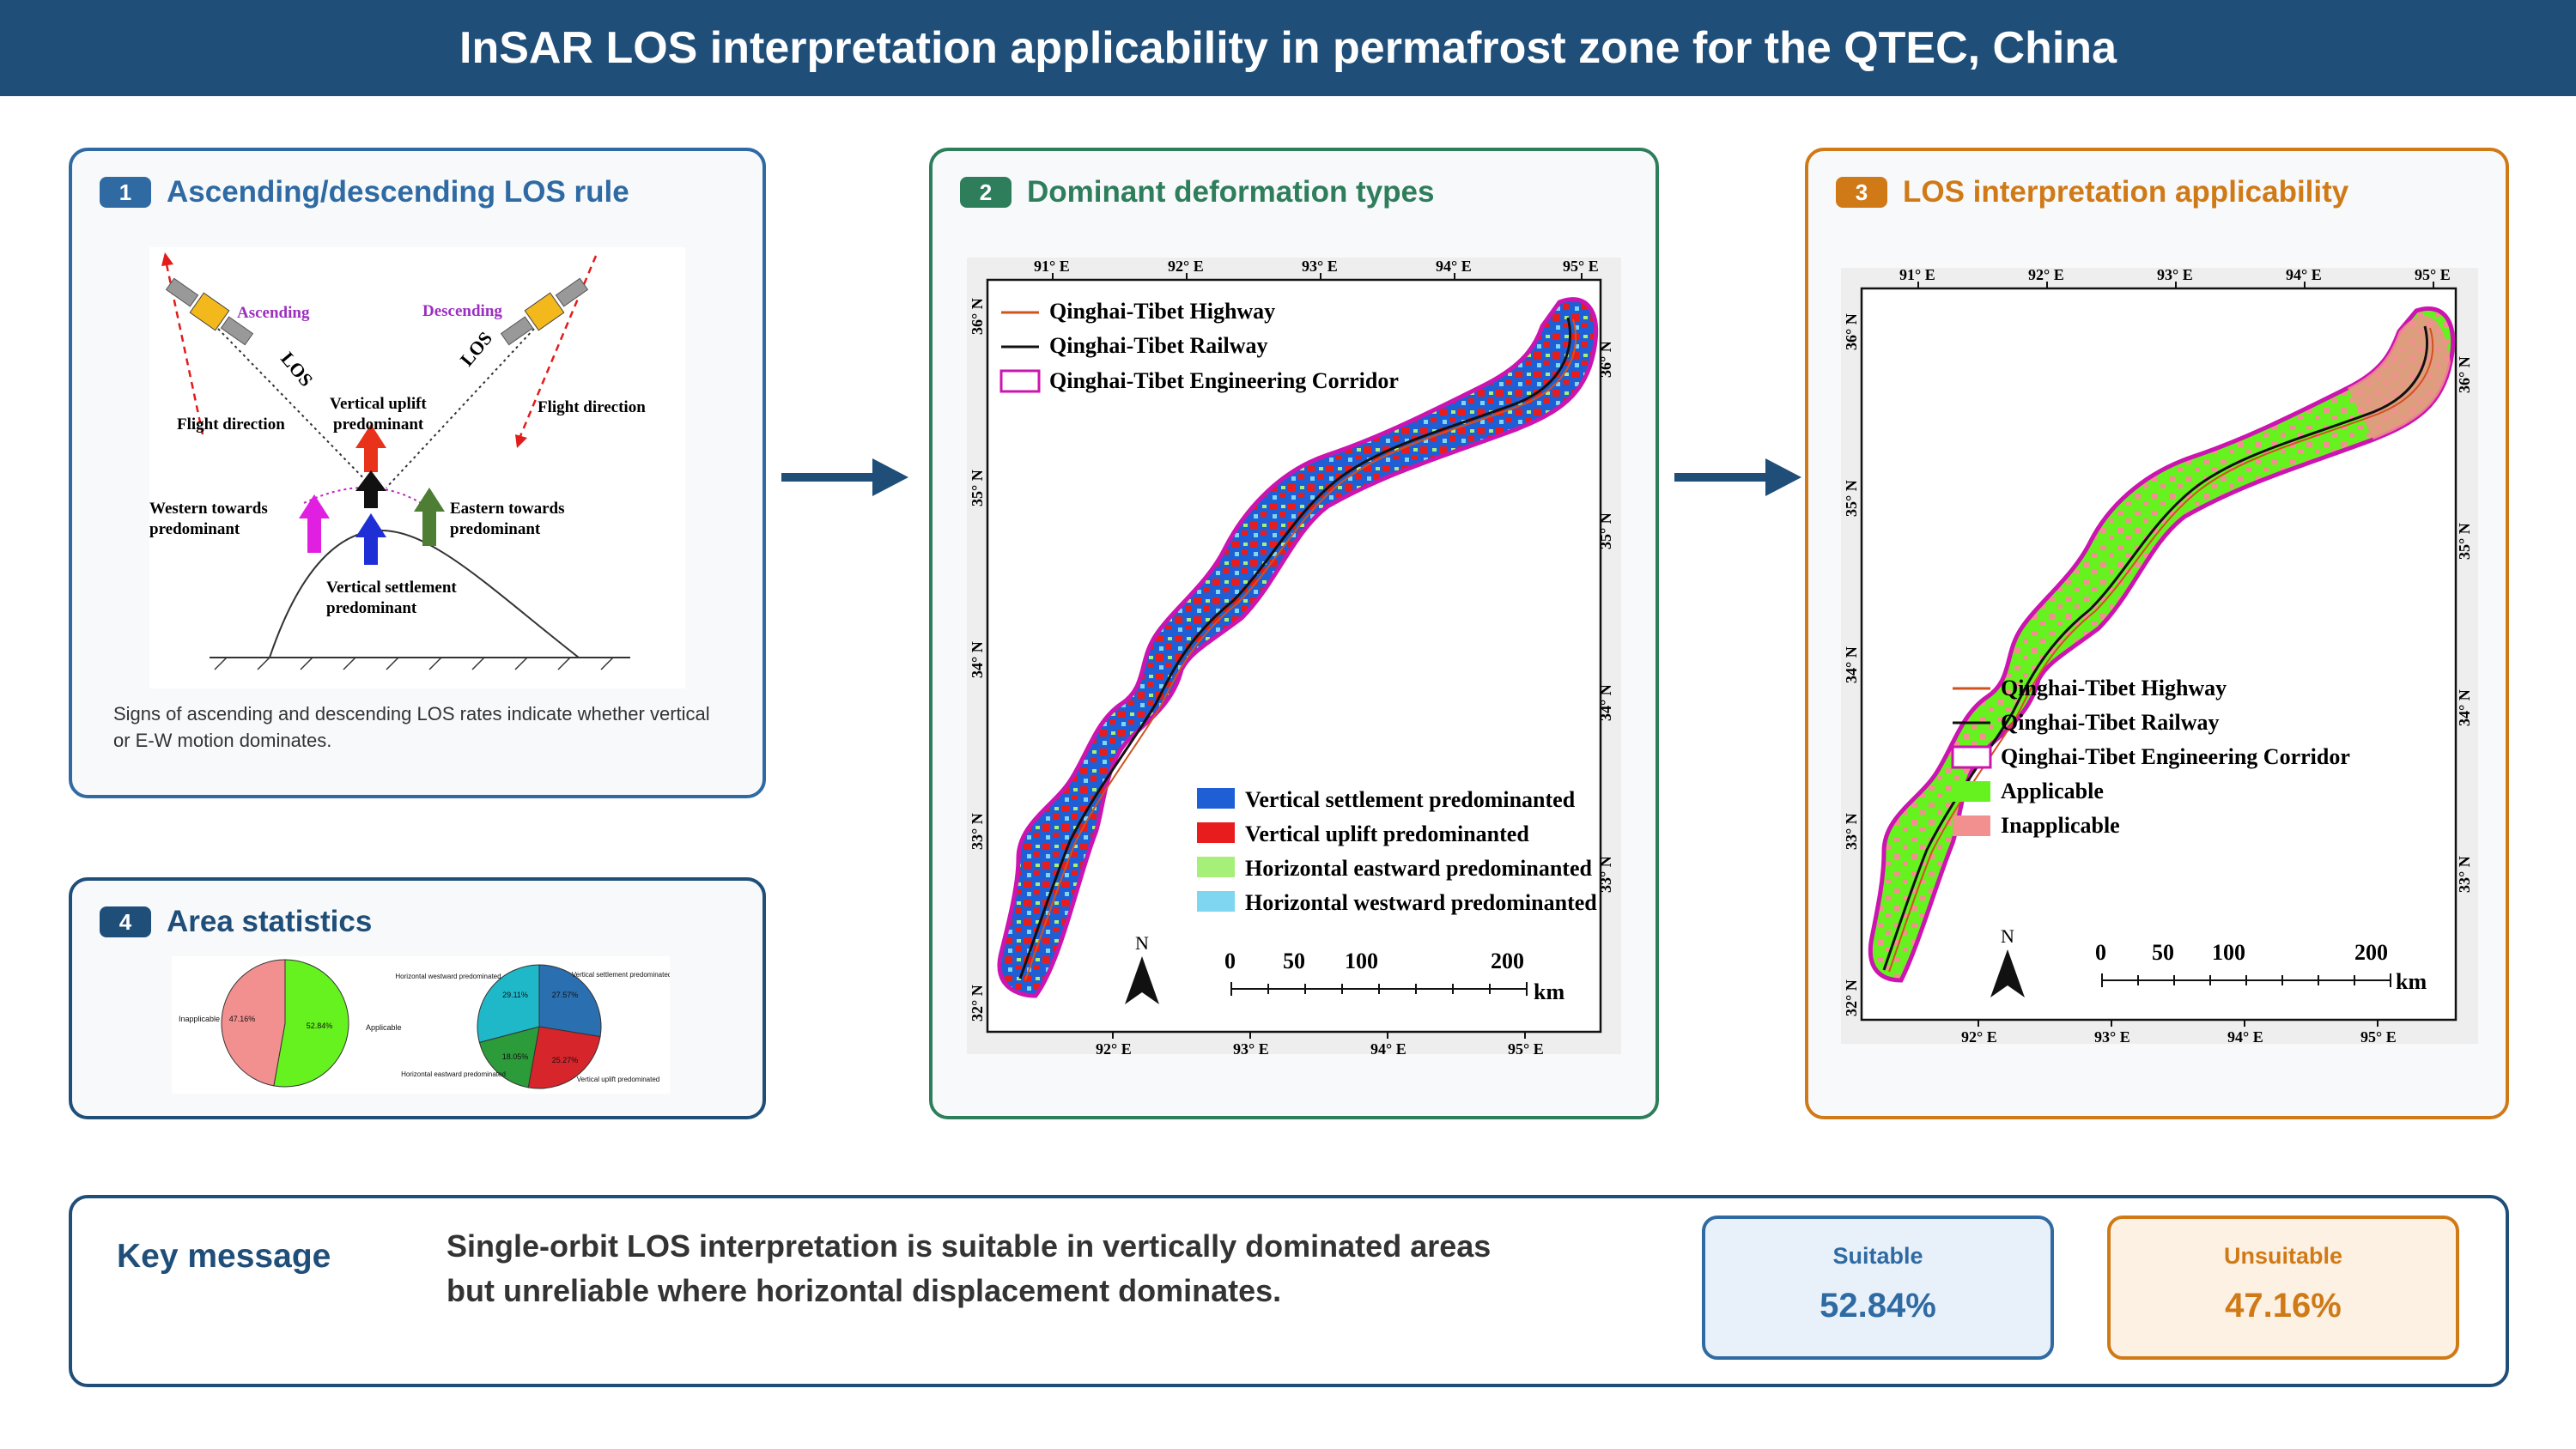  I want to click on panel-title: 1 Ascending/descending LOS rule, so click(365, 192).